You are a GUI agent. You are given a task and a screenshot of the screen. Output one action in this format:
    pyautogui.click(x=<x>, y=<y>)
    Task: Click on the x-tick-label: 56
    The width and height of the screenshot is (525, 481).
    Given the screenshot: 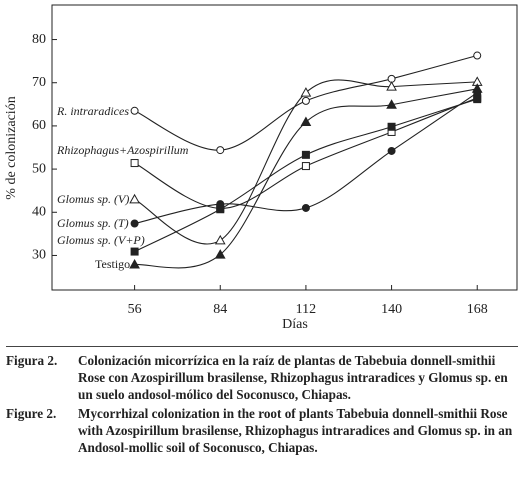 What is the action you would take?
    pyautogui.click(x=135, y=309)
    